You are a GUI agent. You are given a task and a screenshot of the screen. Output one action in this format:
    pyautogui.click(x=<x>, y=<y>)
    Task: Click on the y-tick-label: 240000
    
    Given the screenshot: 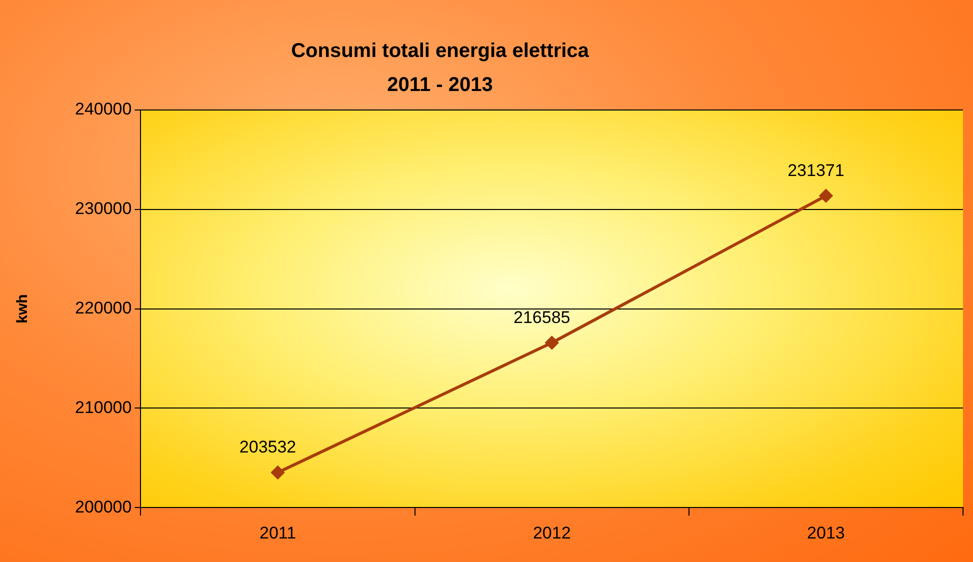 What is the action you would take?
    pyautogui.click(x=103, y=109)
    